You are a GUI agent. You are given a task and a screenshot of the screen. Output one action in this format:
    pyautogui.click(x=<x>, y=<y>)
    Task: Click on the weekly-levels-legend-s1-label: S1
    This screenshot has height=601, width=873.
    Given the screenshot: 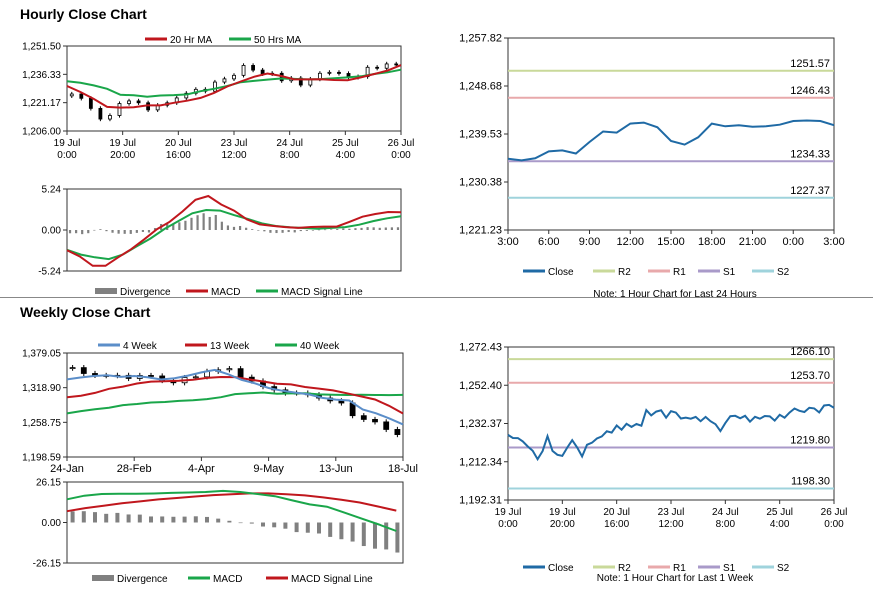 What is the action you would take?
    pyautogui.click(x=729, y=568)
    